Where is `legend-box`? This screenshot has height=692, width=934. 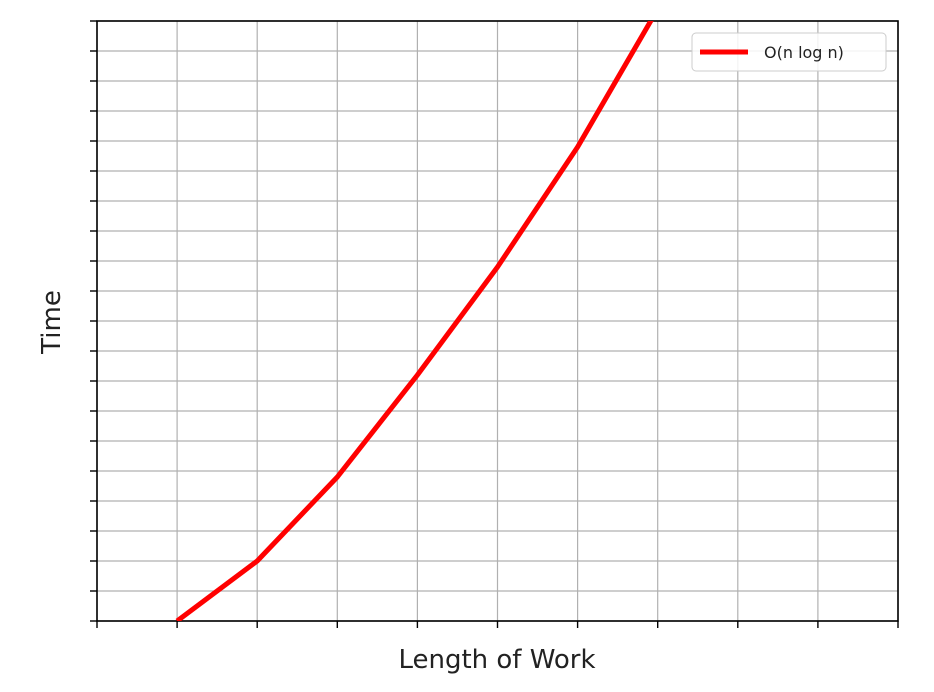 legend-box is located at coordinates (789, 52).